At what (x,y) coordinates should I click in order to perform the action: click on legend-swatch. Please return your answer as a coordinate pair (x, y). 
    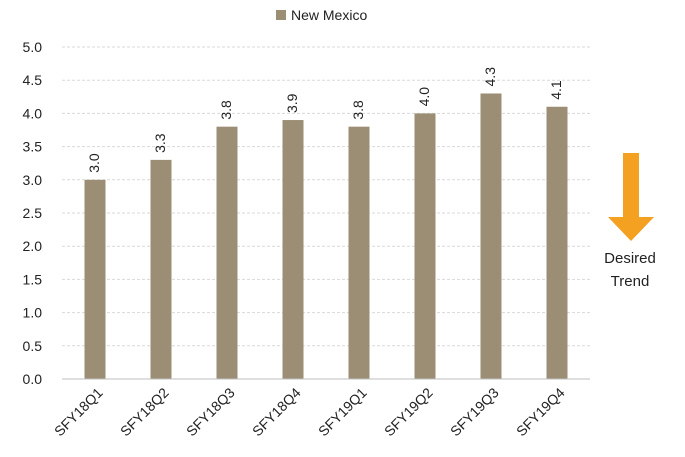
    Looking at the image, I should click on (281, 15).